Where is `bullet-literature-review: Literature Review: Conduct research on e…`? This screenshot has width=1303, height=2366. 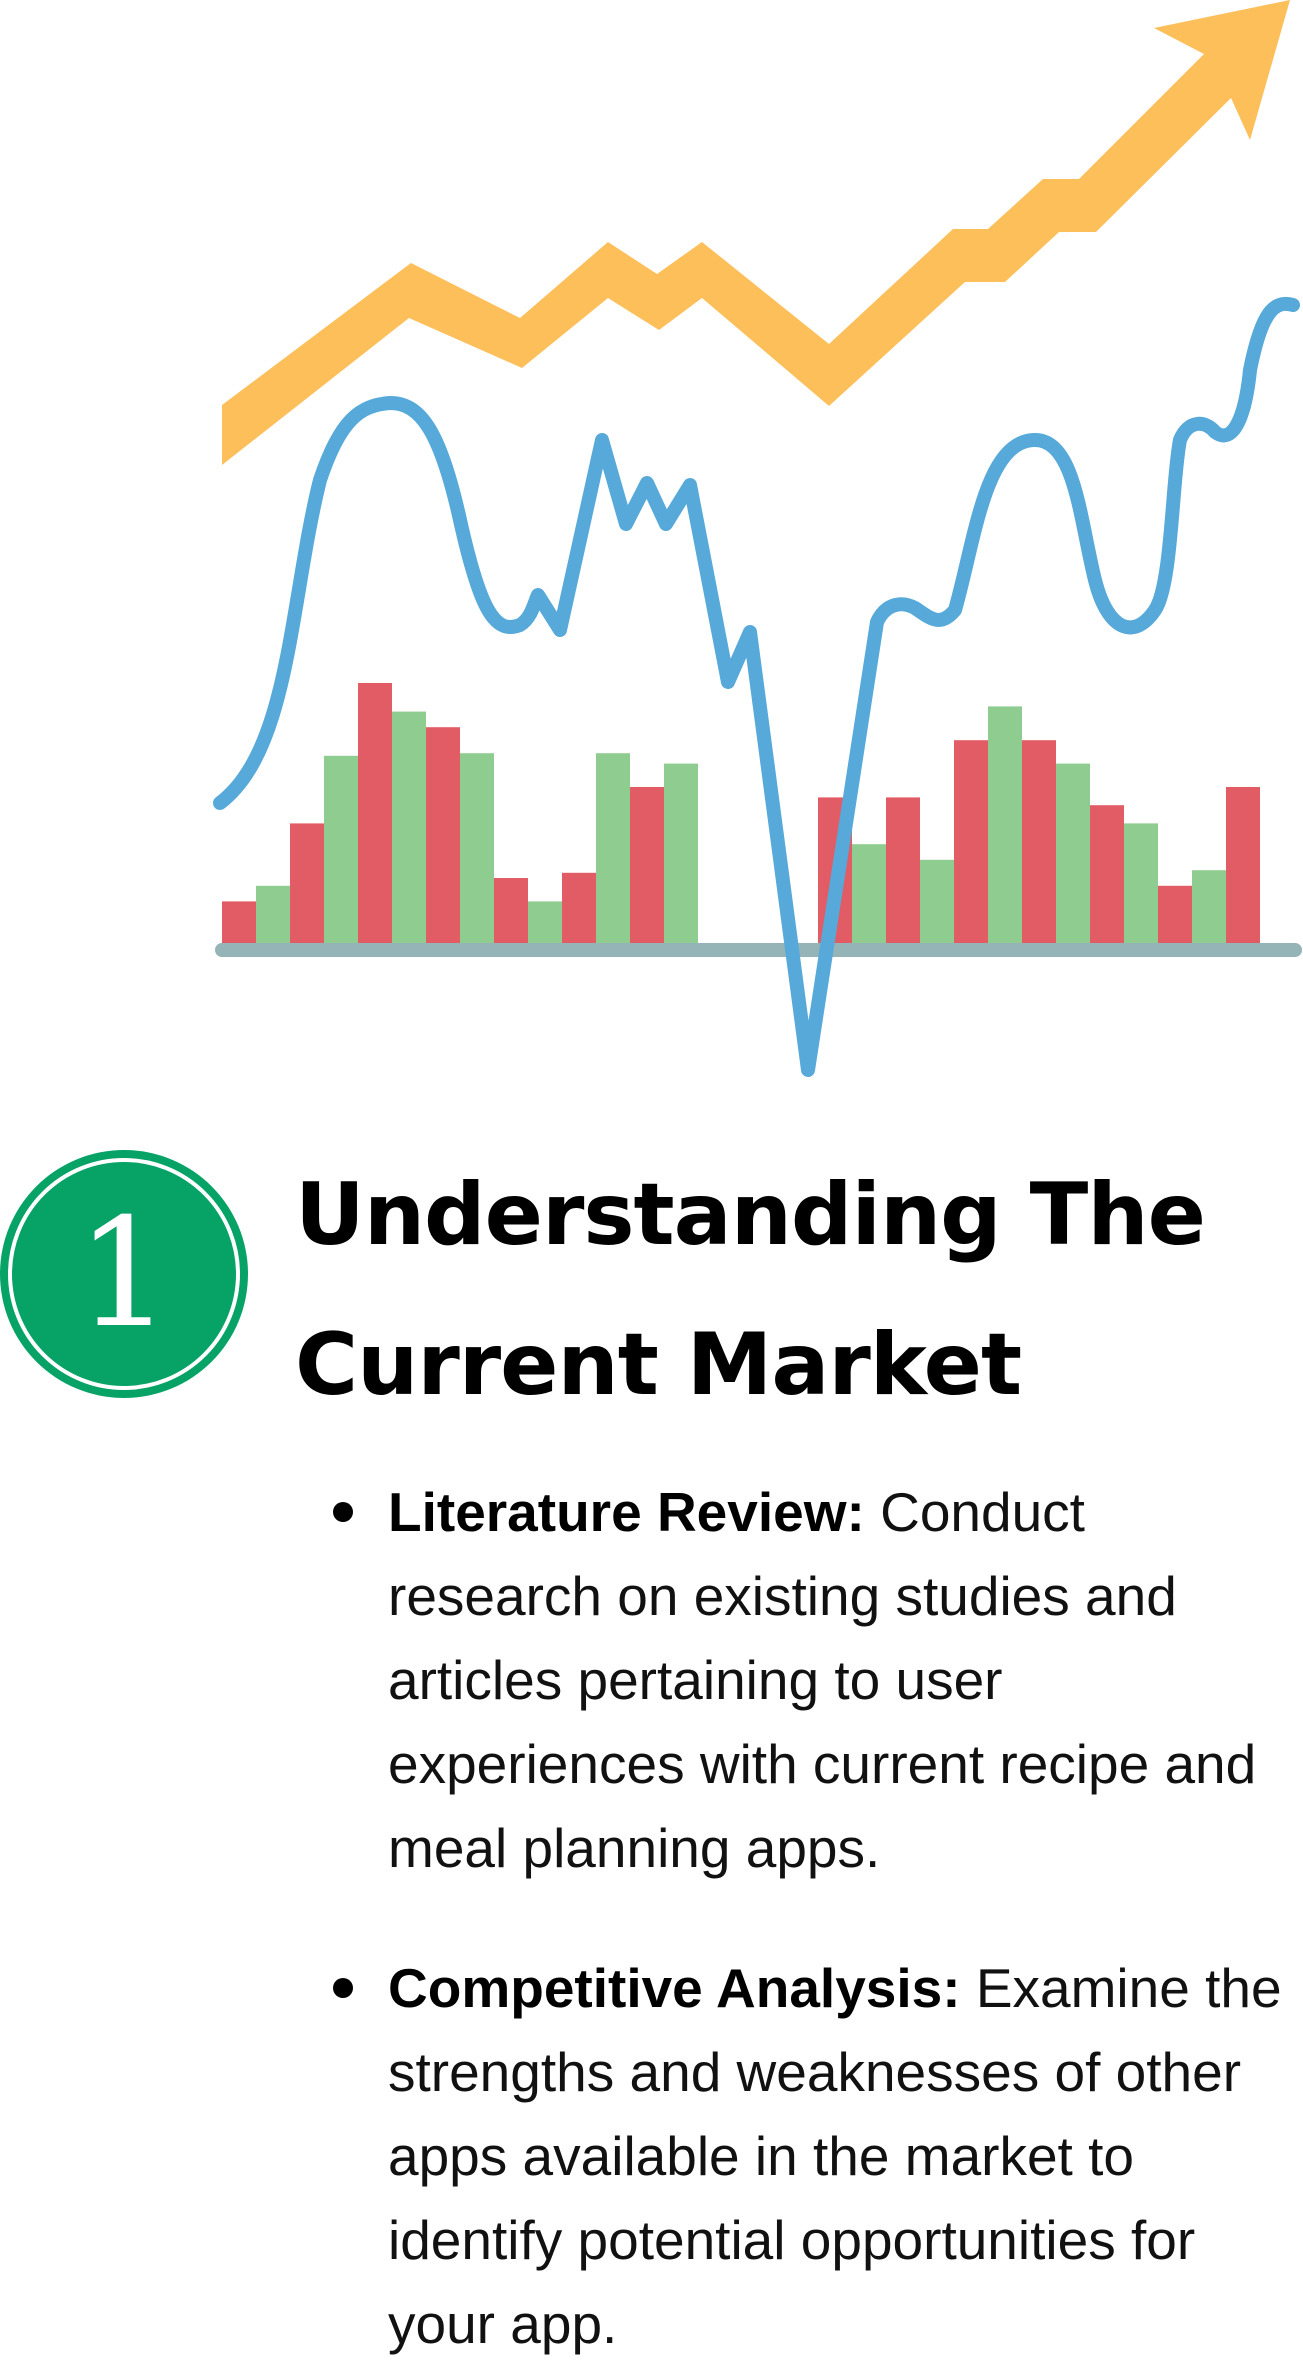 bullet-literature-review: Literature Review: Conduct research on e… is located at coordinates (816, 1680).